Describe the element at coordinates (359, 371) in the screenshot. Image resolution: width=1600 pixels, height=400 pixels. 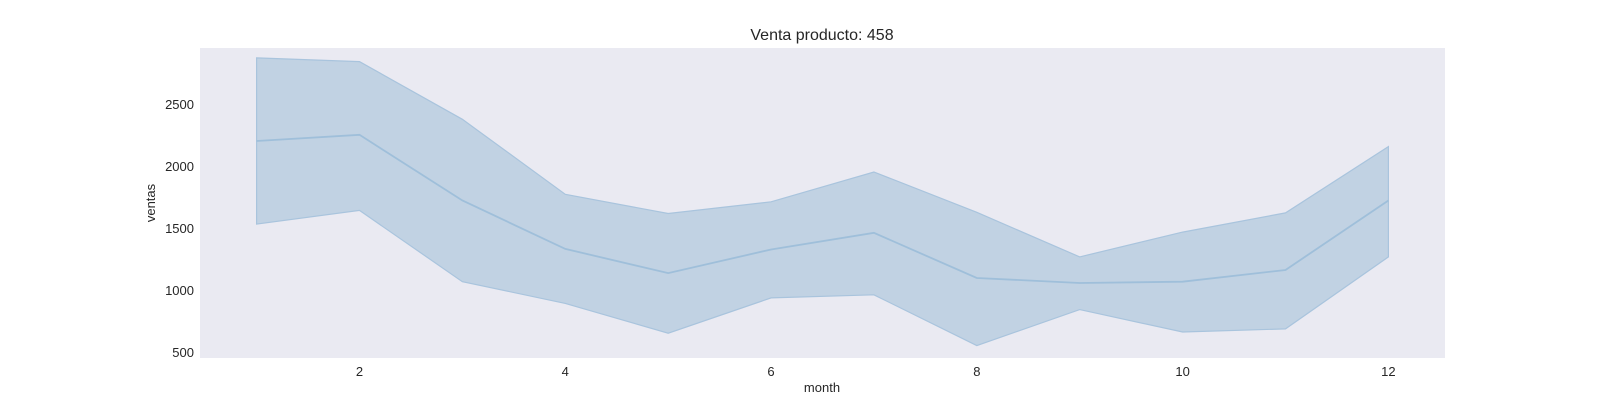
I see `x-tick-label: 2` at that location.